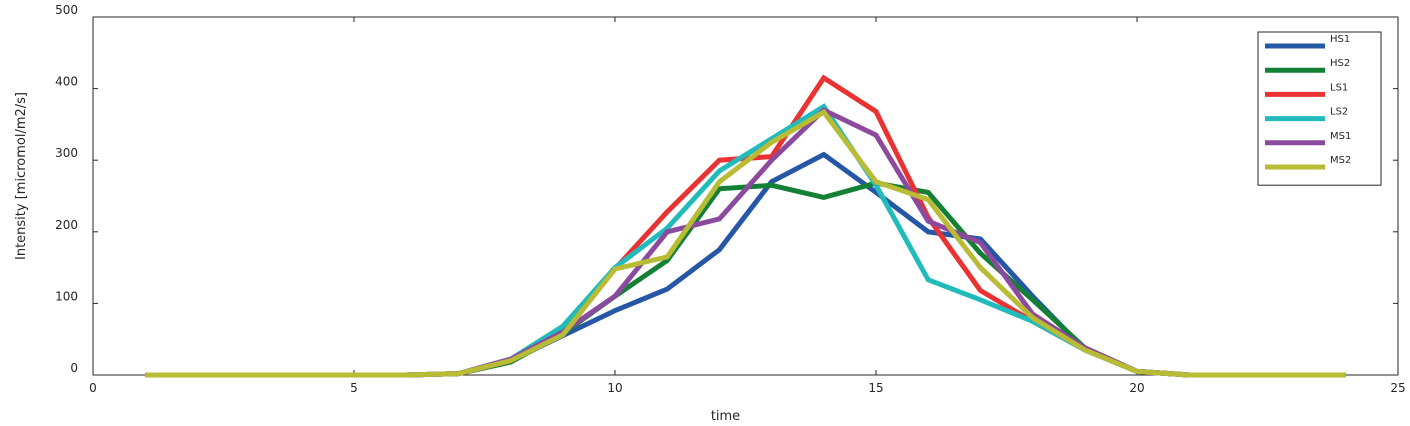 Image resolution: width=1410 pixels, height=426 pixels. Describe the element at coordinates (354, 388) in the screenshot. I see `x-tick-label: 5` at that location.